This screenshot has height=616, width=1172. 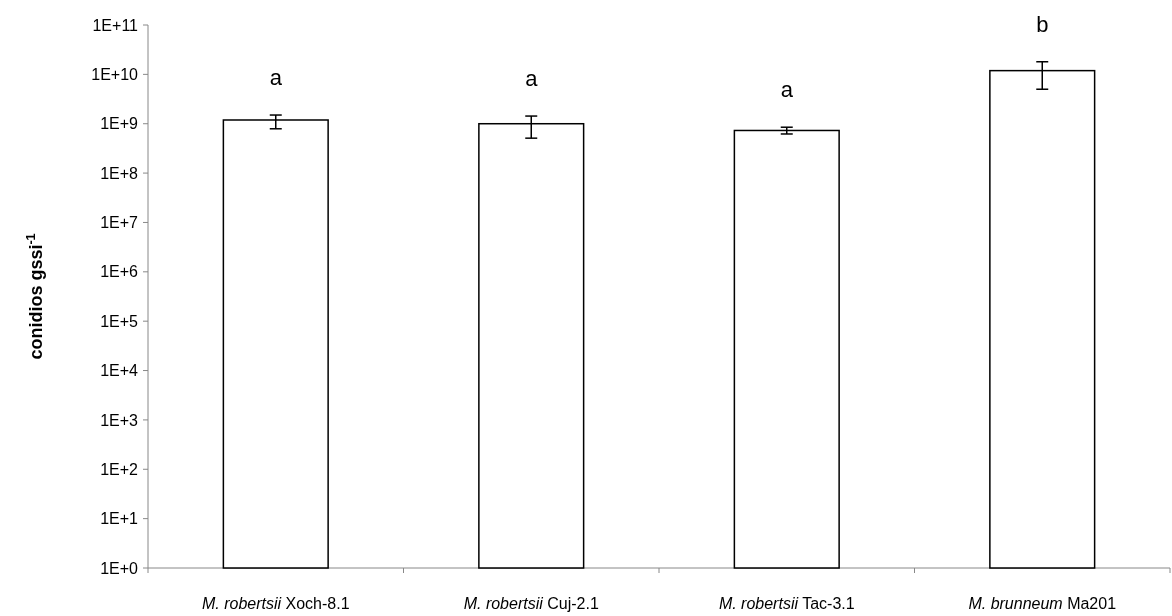 I want to click on y-tick-label: 1E+6, so click(x=119, y=272).